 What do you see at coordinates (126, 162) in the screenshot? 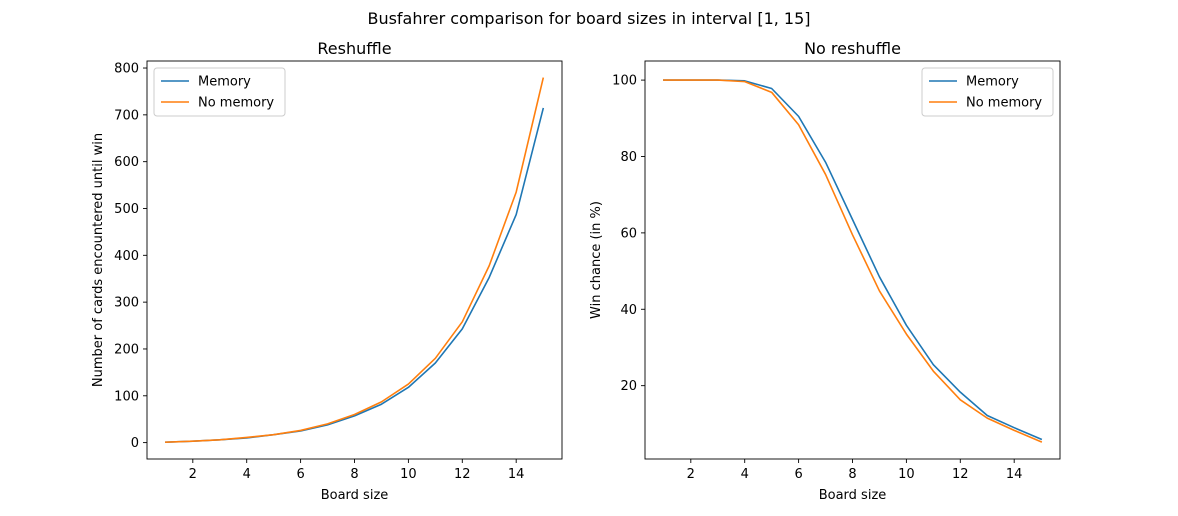
I see `y-tick-label: 600` at bounding box center [126, 162].